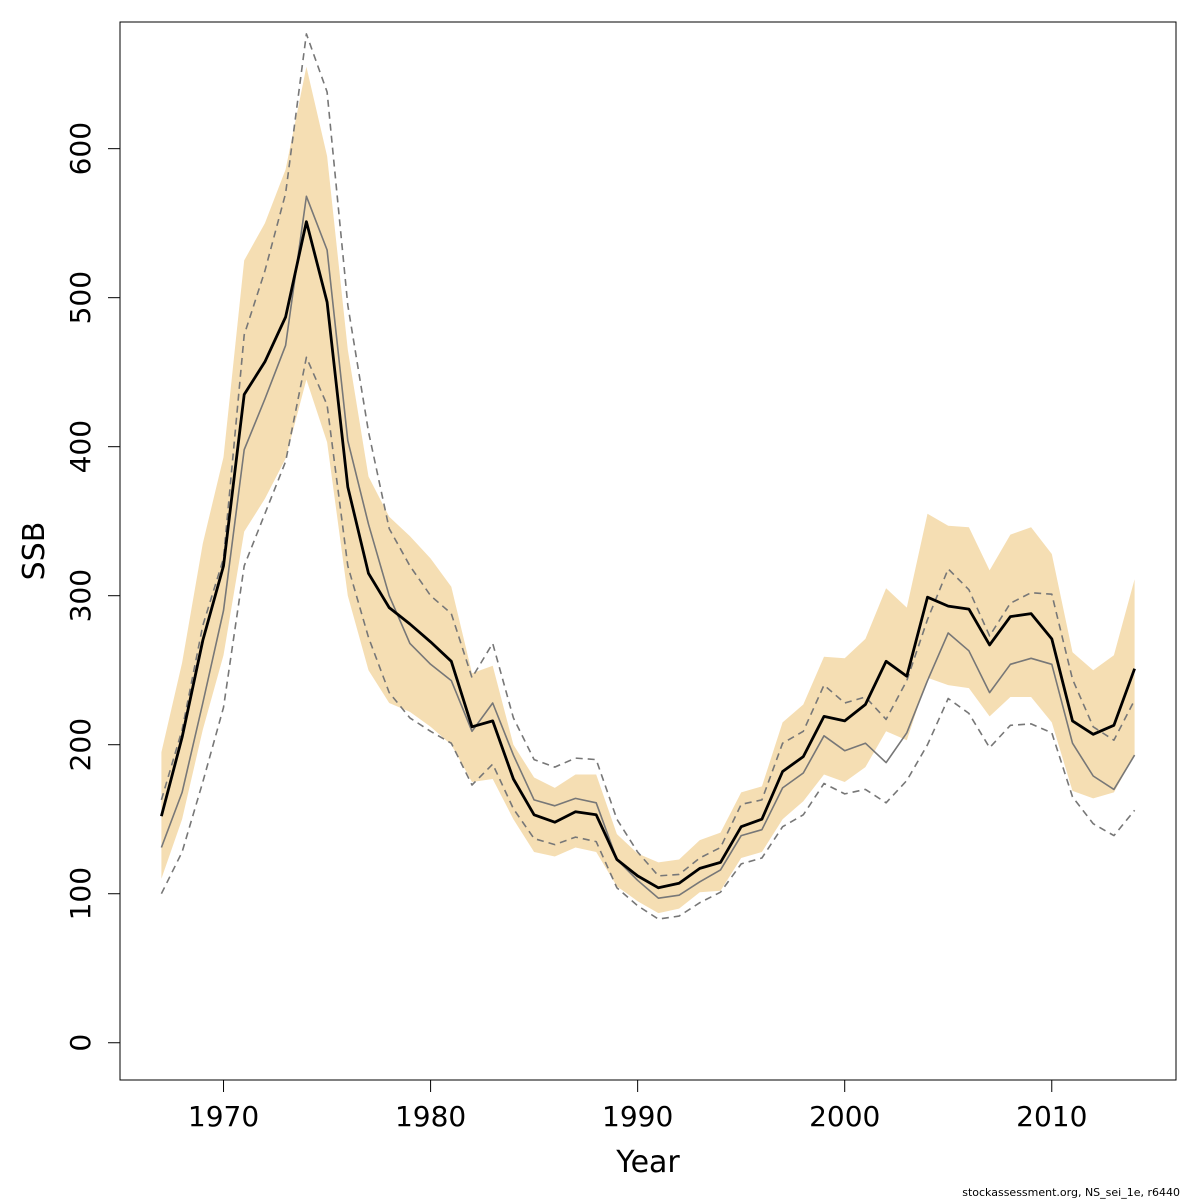 The height and width of the screenshot is (1200, 1200). I want to click on x-axis-title: Year, so click(647, 1162).